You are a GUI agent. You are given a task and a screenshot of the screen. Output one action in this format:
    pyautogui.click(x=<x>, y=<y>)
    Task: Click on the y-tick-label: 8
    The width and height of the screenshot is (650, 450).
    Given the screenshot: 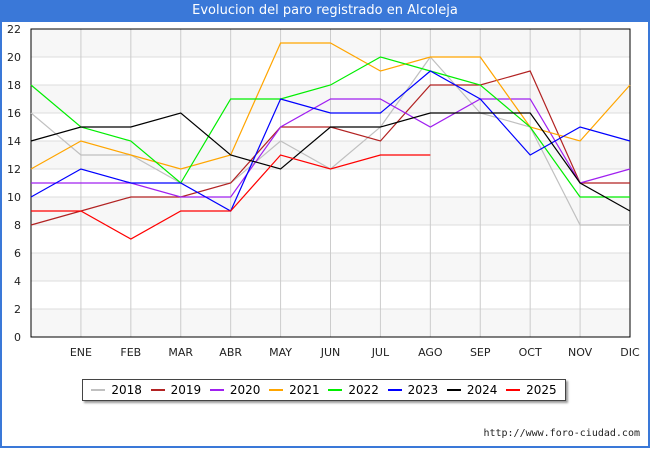 What is the action you would take?
    pyautogui.click(x=17, y=225)
    